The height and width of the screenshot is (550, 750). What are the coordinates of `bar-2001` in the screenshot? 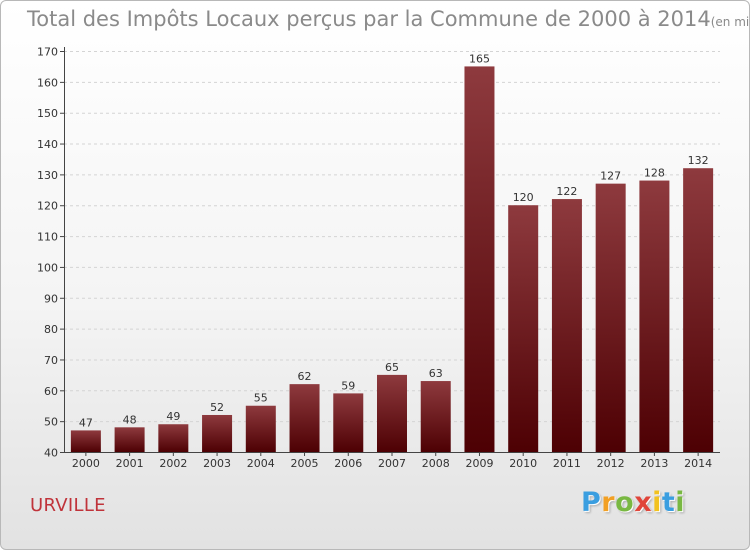 It's located at (129, 439).